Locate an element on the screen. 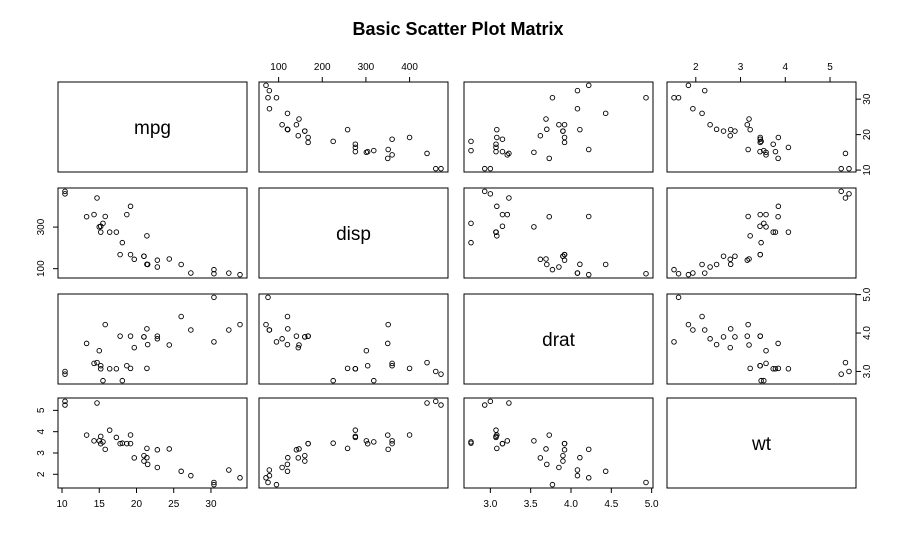  panel-mpg-drat is located at coordinates (558, 127).